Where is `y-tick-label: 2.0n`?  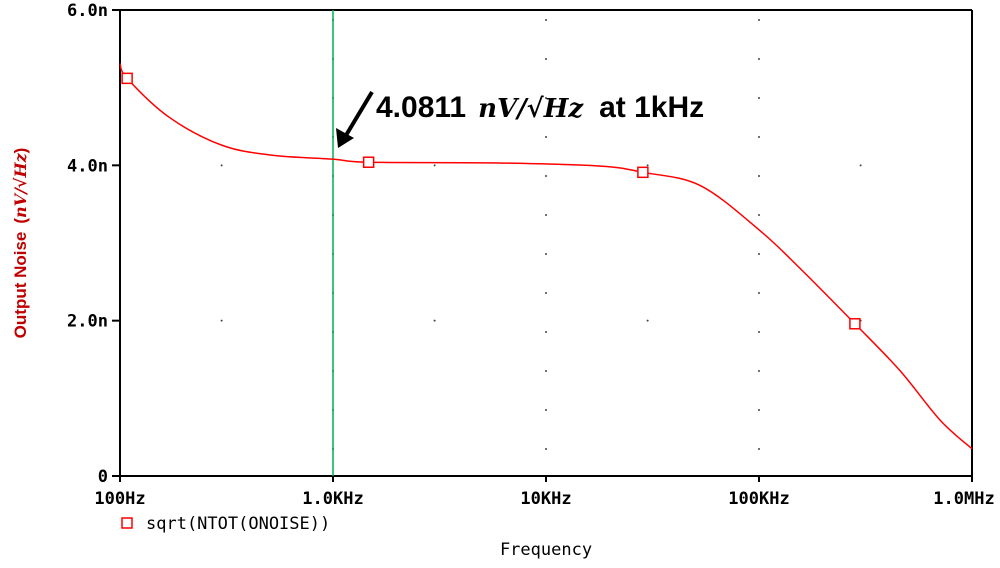
y-tick-label: 2.0n is located at coordinates (87, 322).